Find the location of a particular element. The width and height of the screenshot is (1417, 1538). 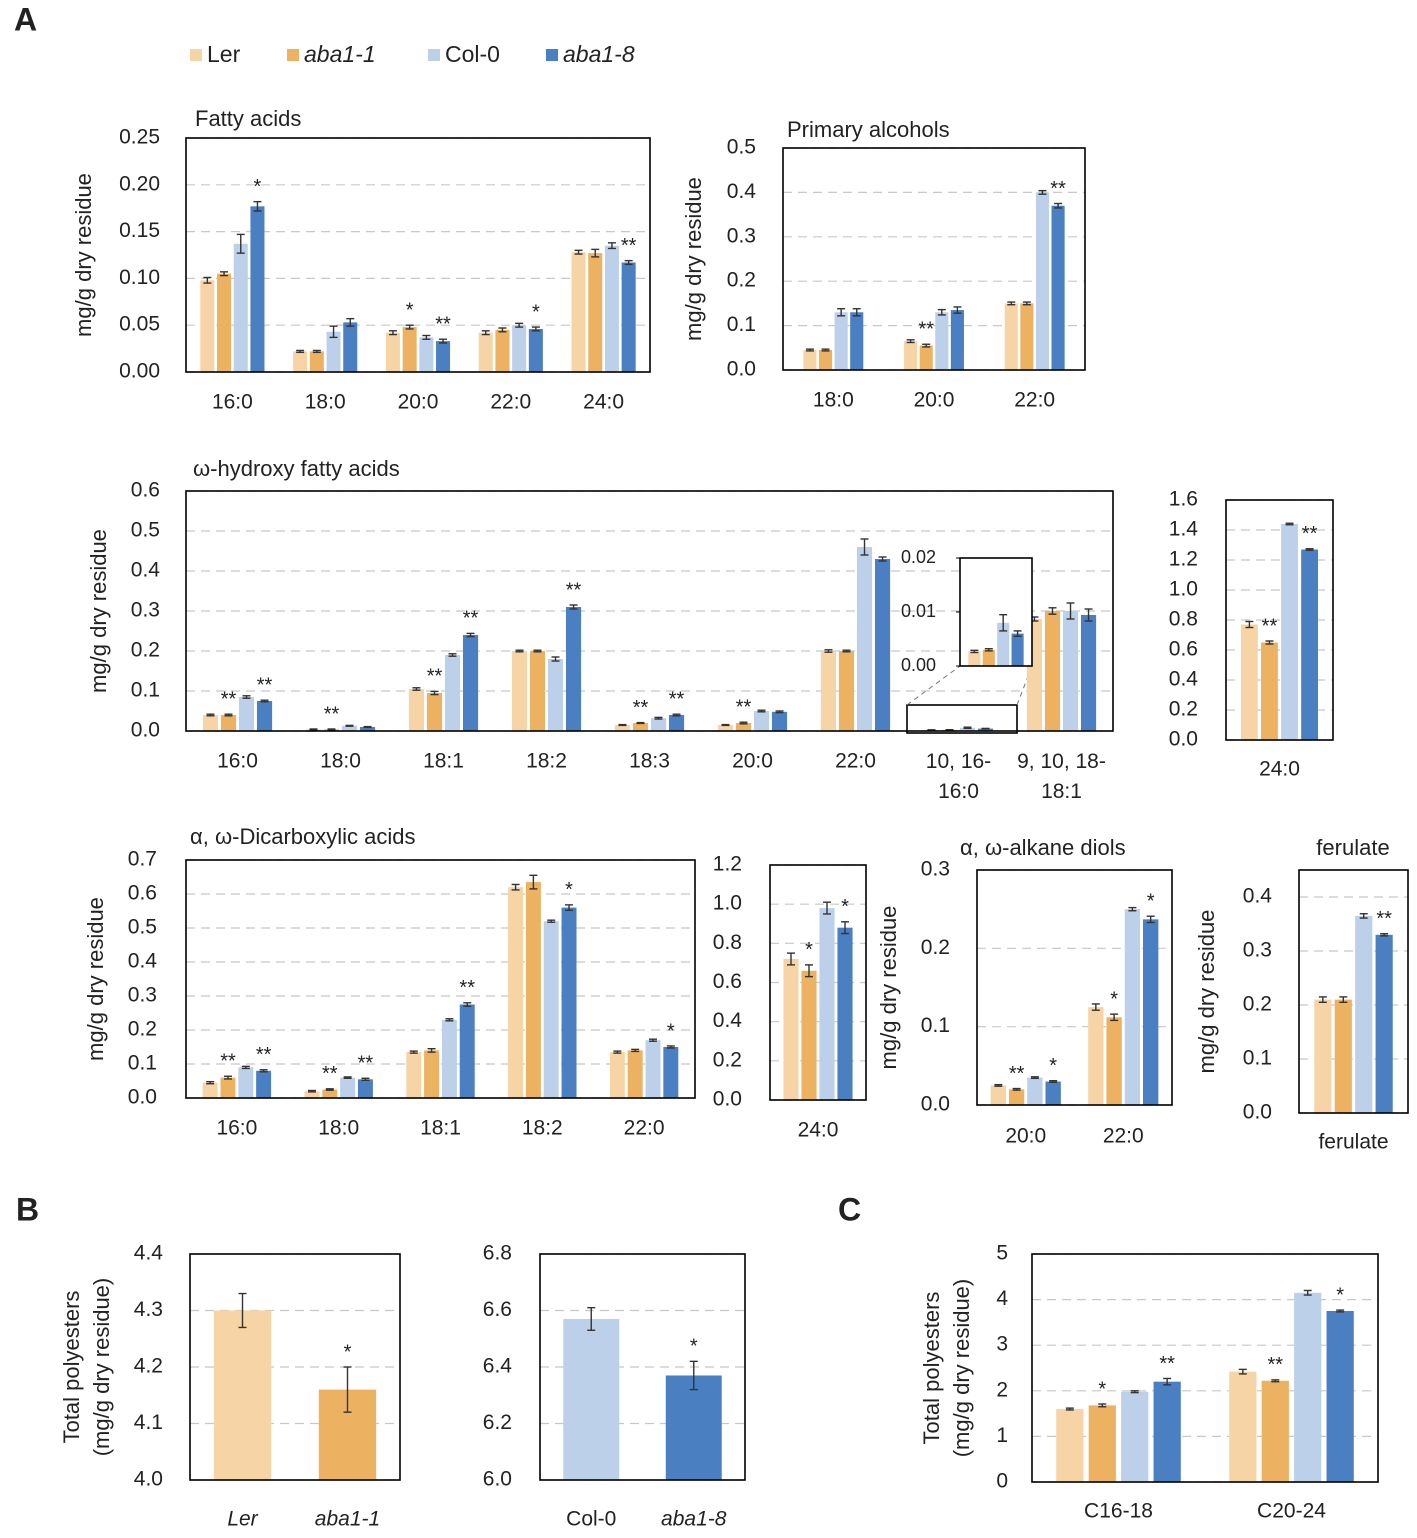

zoom-box is located at coordinates (962, 719).